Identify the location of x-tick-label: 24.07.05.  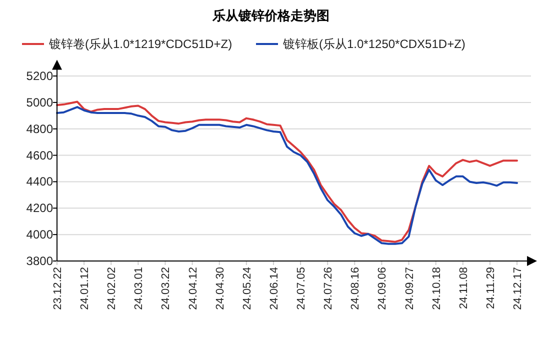
(302, 288).